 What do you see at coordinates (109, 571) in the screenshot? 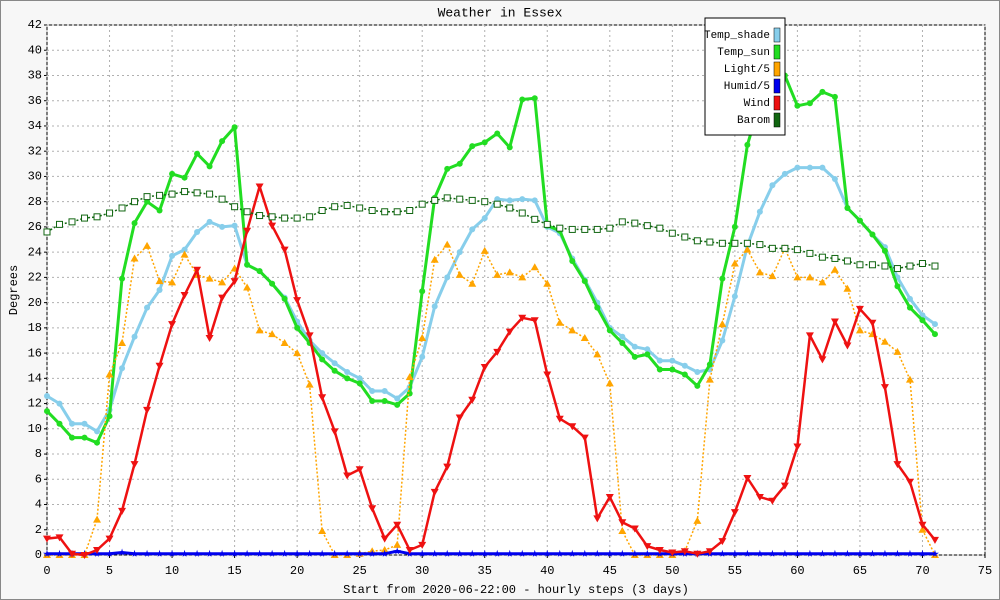
I see `x-tick-label: 5` at bounding box center [109, 571].